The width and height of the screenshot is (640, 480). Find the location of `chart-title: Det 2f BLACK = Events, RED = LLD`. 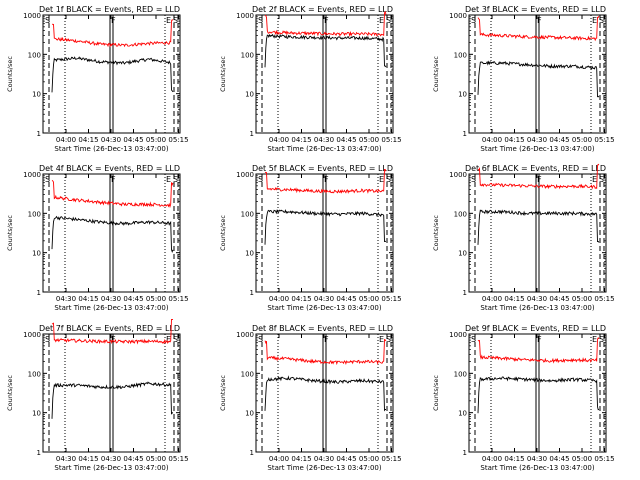

chart-title: Det 2f BLACK = Events, RED = LLD is located at coordinates (322, 9).